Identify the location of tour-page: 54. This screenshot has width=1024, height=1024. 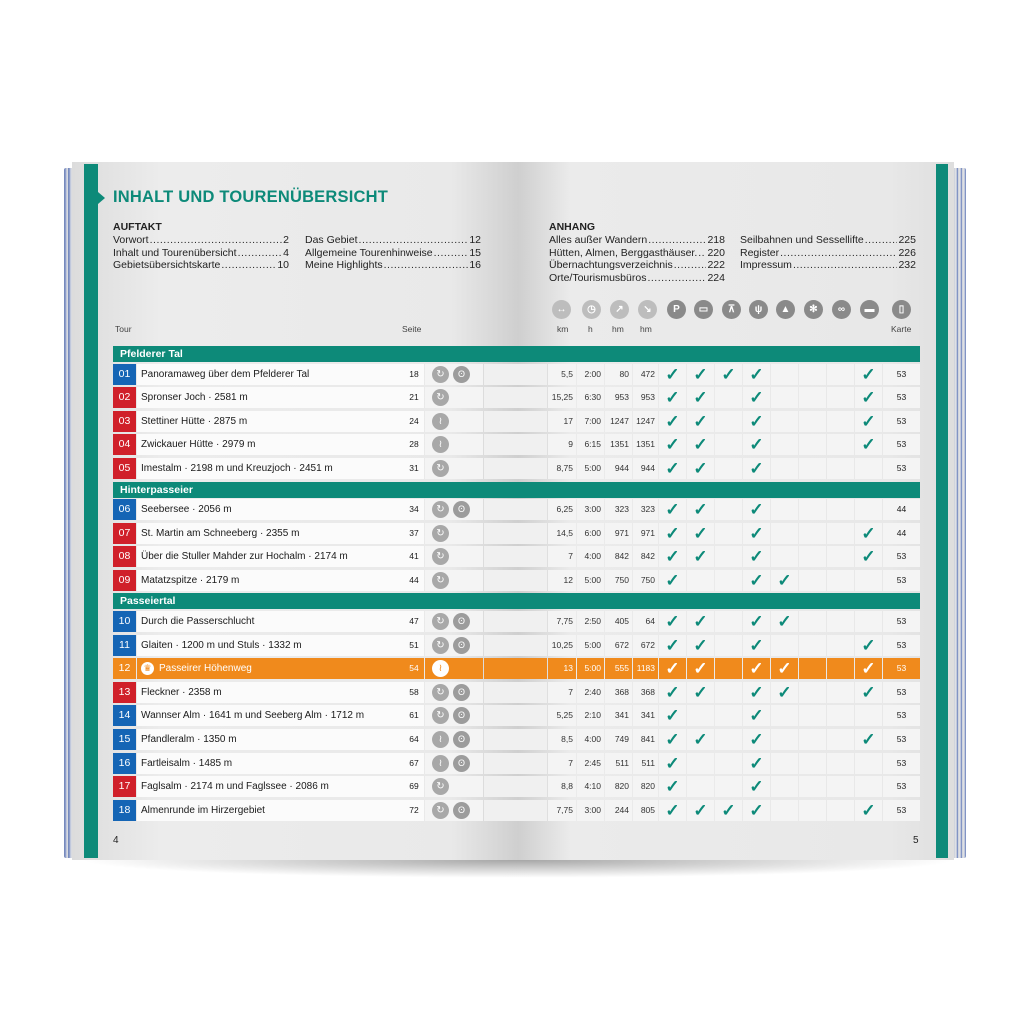
(414, 669).